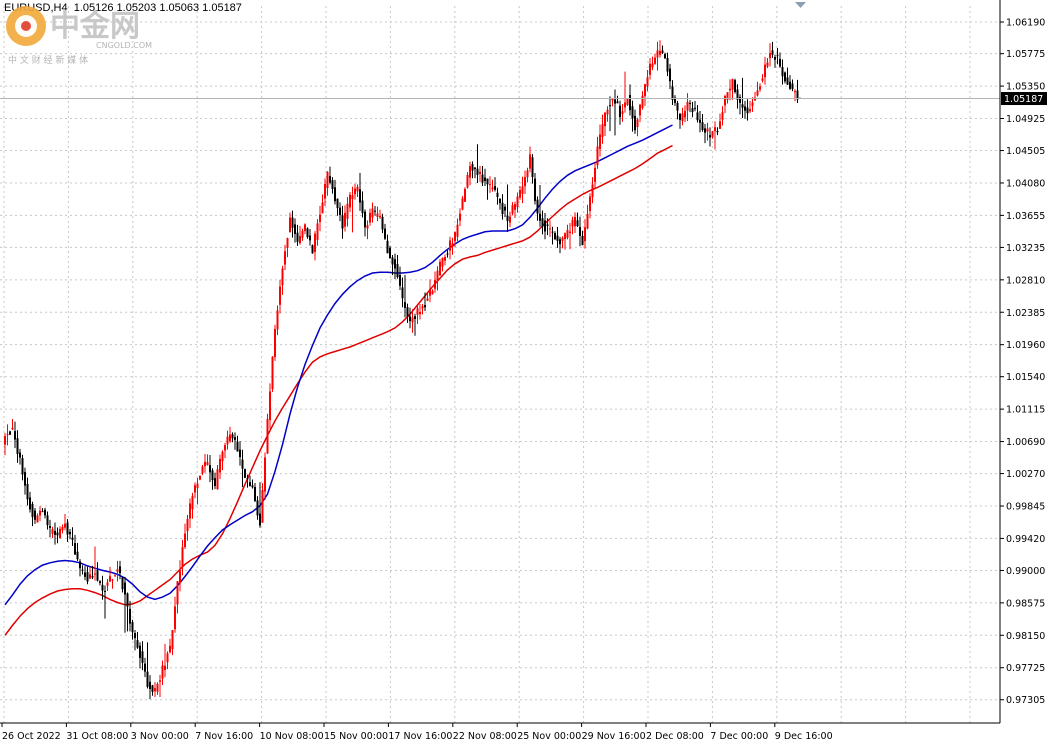 The height and width of the screenshot is (745, 1049). What do you see at coordinates (1025, 151) in the screenshot?
I see `y-tick-label: 1.04505` at bounding box center [1025, 151].